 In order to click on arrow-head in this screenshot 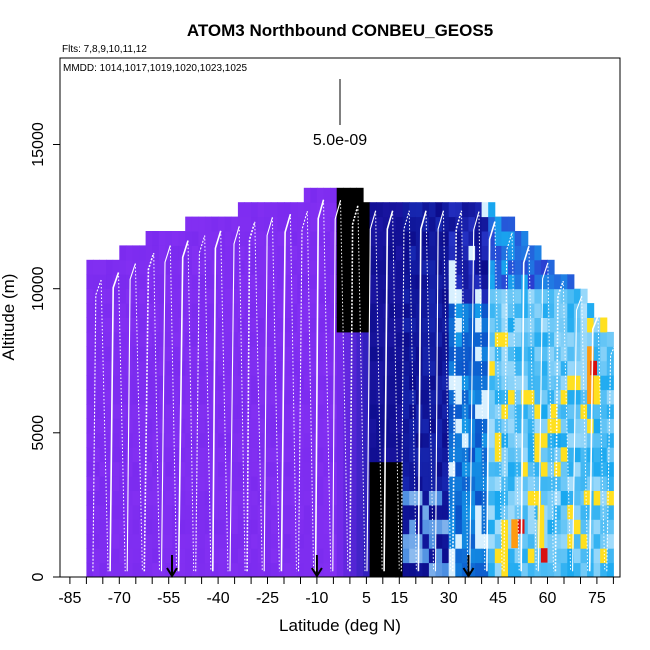, I will do `click(172, 572)`.